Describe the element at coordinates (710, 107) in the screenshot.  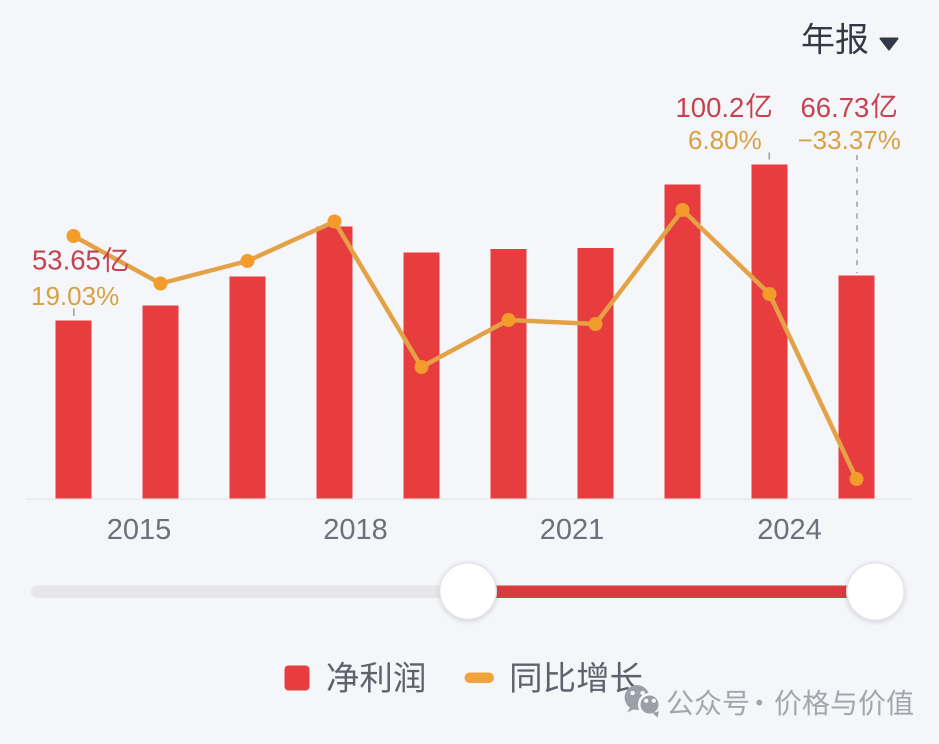
I see `svg-text: 100.2` at that location.